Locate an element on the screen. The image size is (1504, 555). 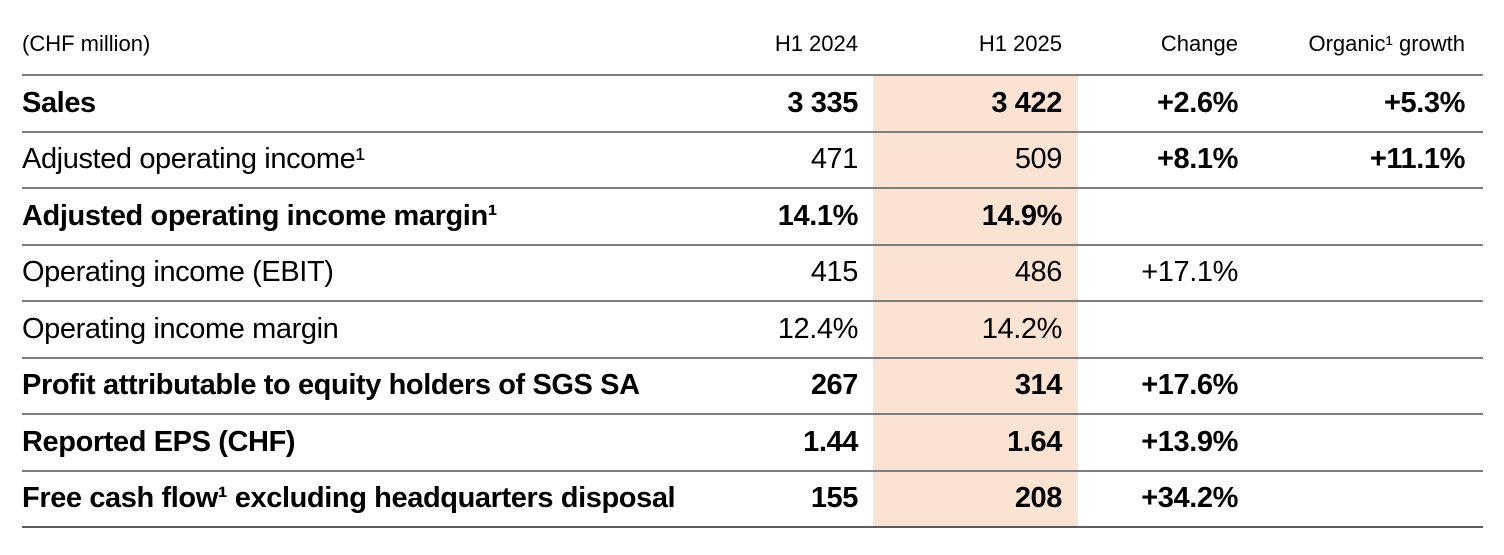
sales-organic-growth-value: +5.3% is located at coordinates (1424, 102).